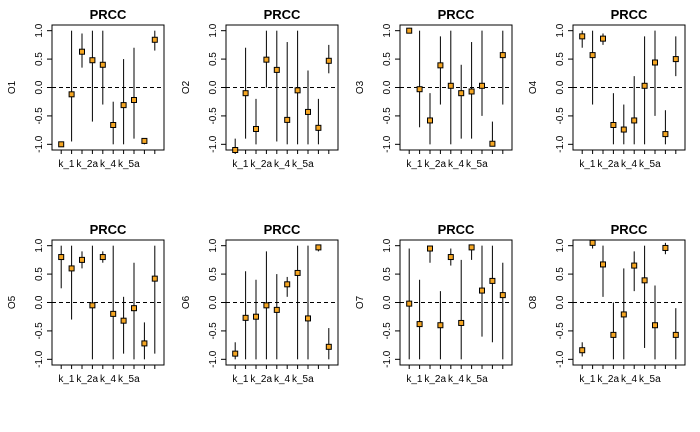 This screenshot has height=432, width=700. What do you see at coordinates (434, 303) in the screenshot?
I see `prcc-panel-7: PRCC O7 -1.0 -0.5 0.0 0.5 1.0 k_1 k_2a k_4 k_5a` at bounding box center [434, 303].